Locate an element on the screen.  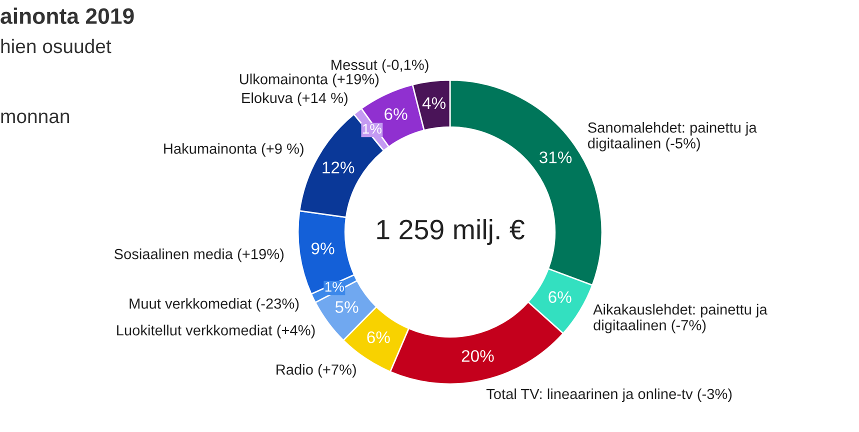
slice-label: Elokuva (+14 %) is located at coordinates (295, 99).